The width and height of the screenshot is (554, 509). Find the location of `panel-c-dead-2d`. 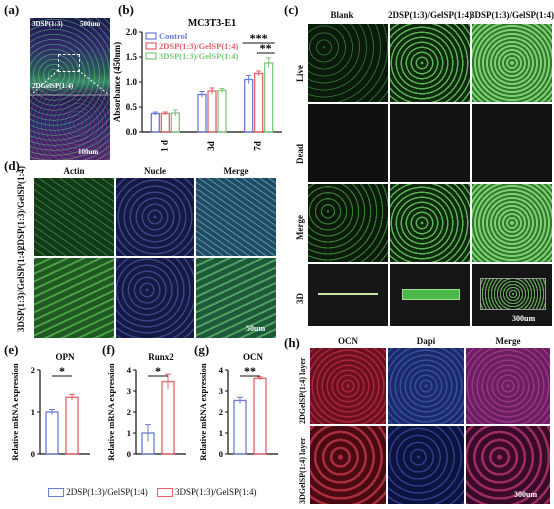

panel-c-dead-2d is located at coordinates (430, 143).